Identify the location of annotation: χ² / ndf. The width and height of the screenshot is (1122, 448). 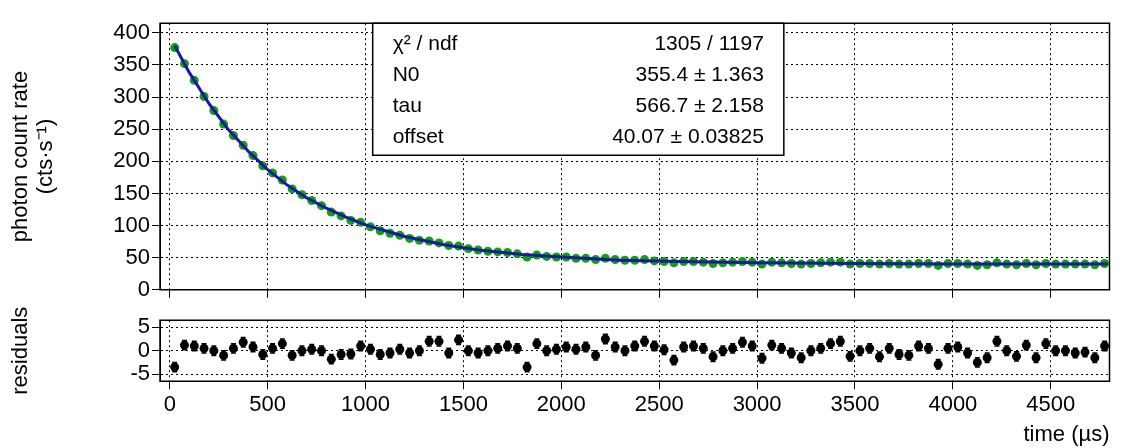
(425, 43).